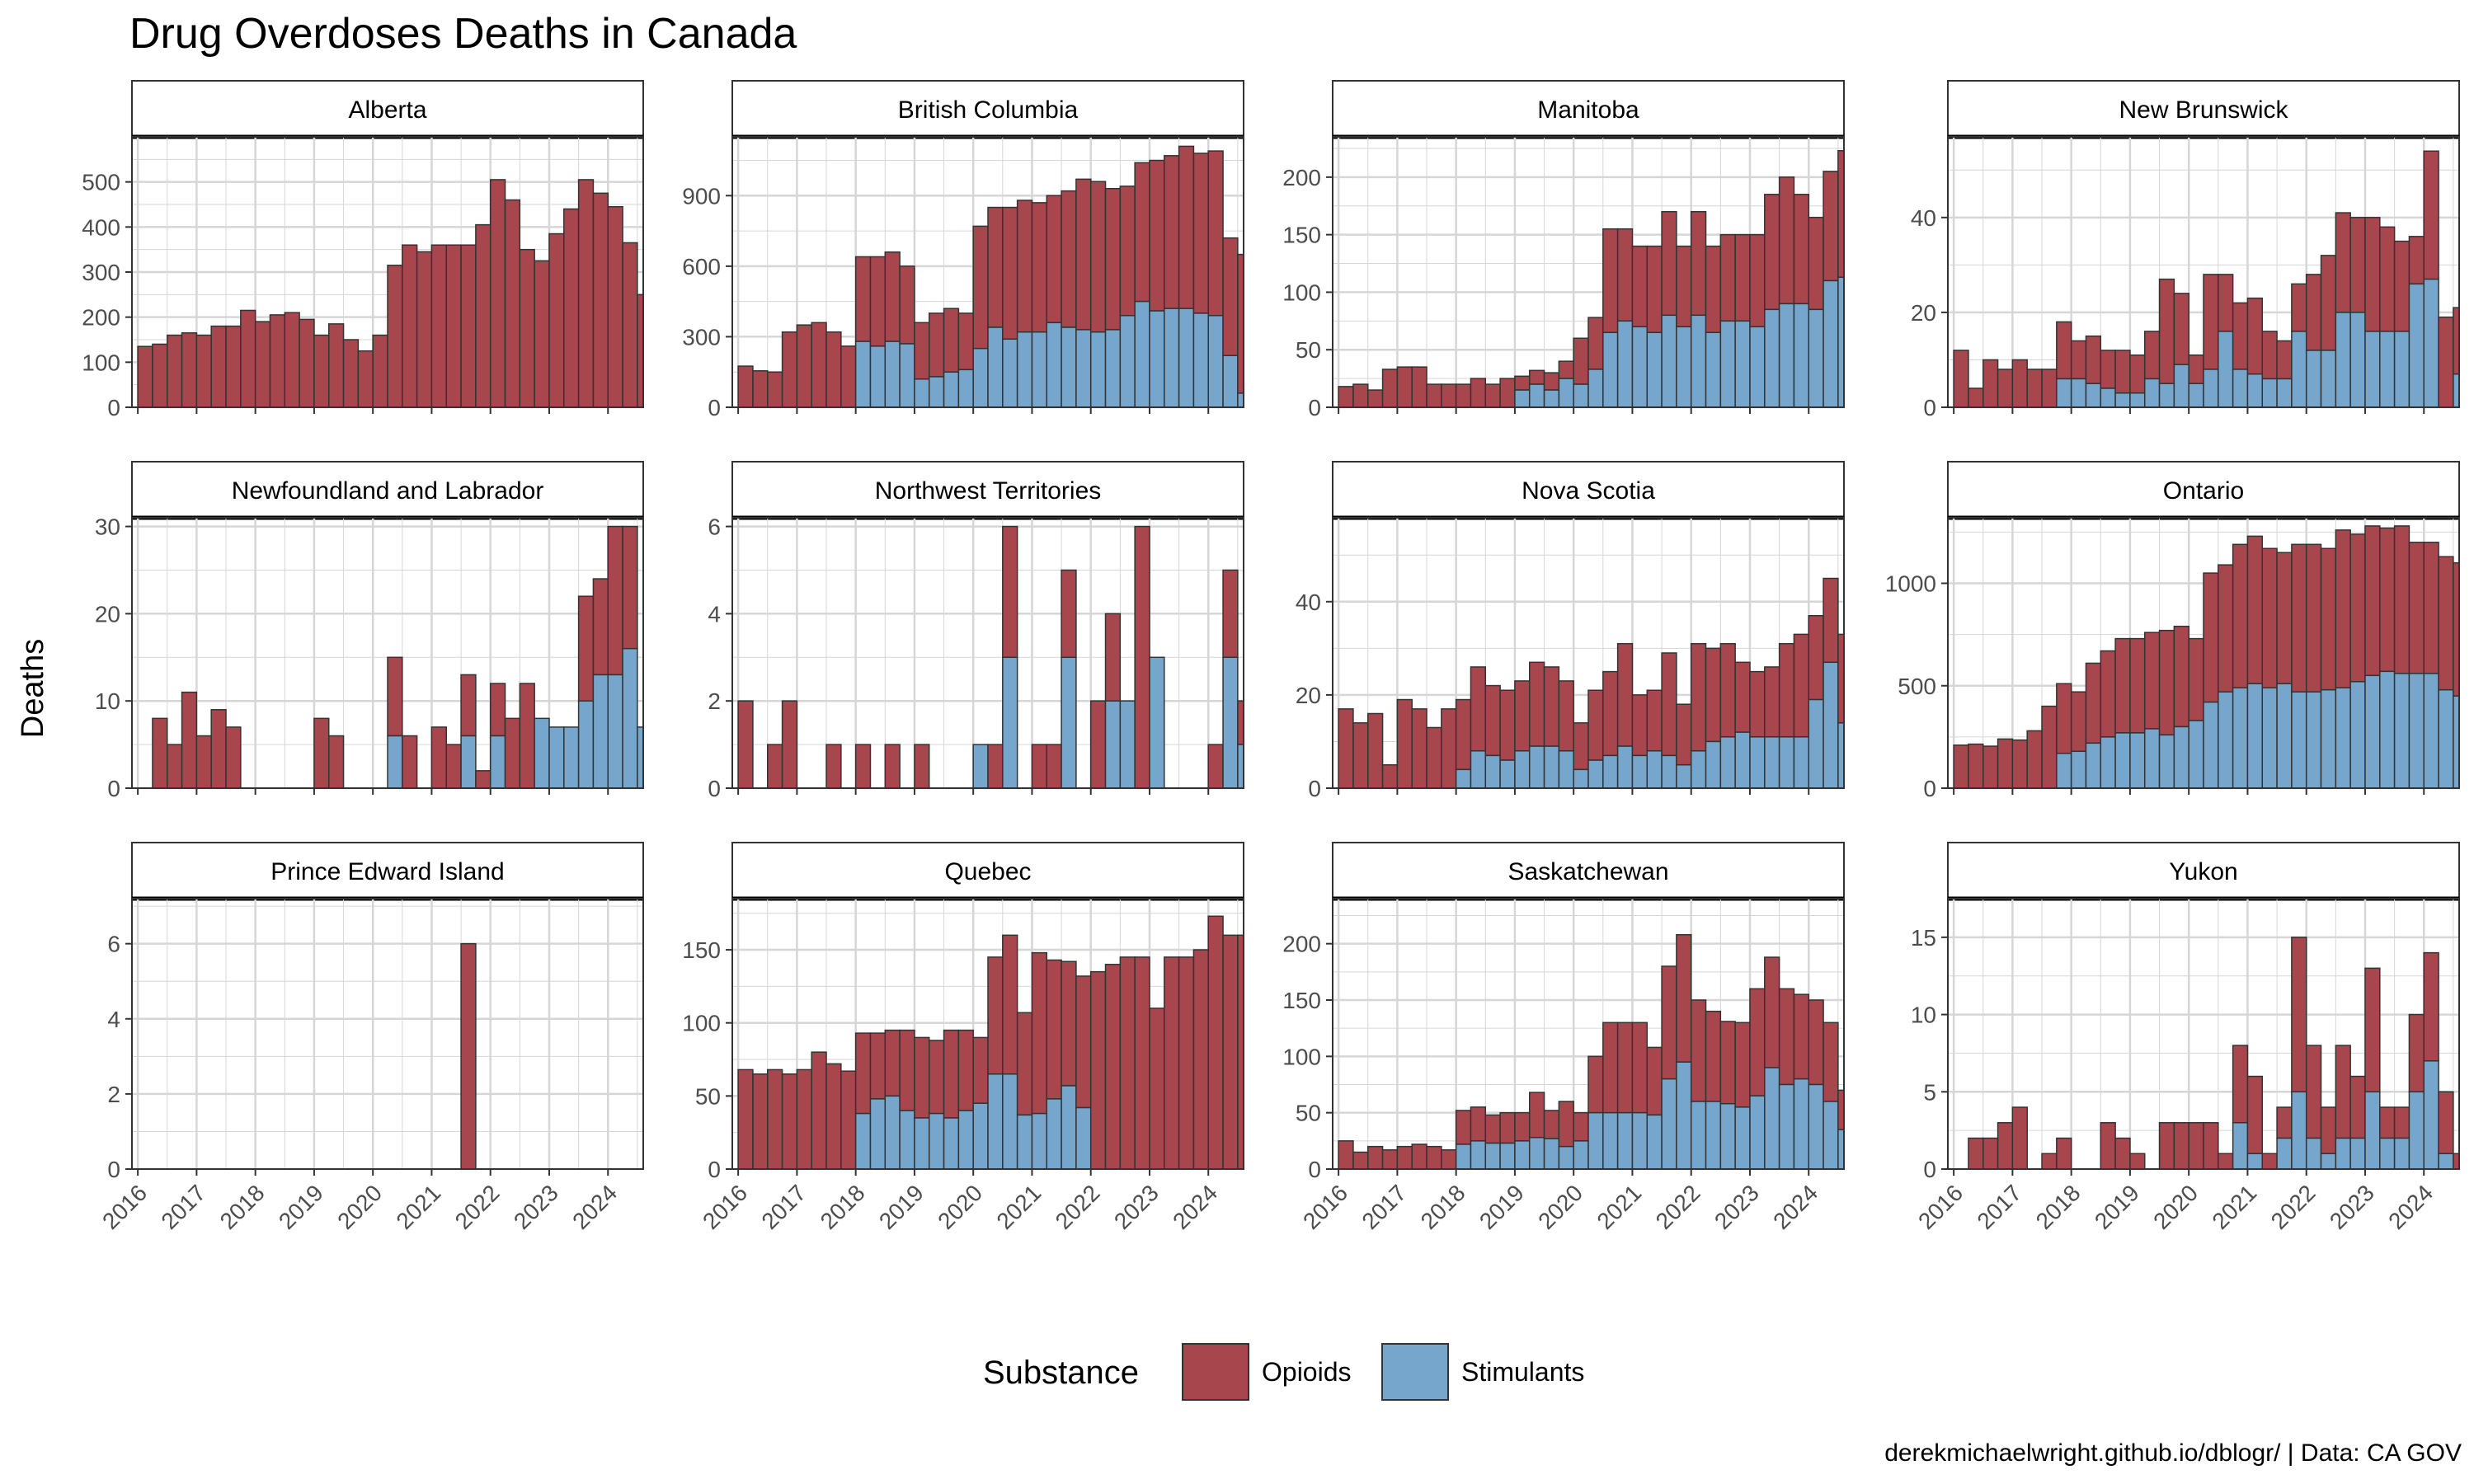  What do you see at coordinates (388, 491) in the screenshot?
I see `panel-title: Newfoundland and Labrador` at bounding box center [388, 491].